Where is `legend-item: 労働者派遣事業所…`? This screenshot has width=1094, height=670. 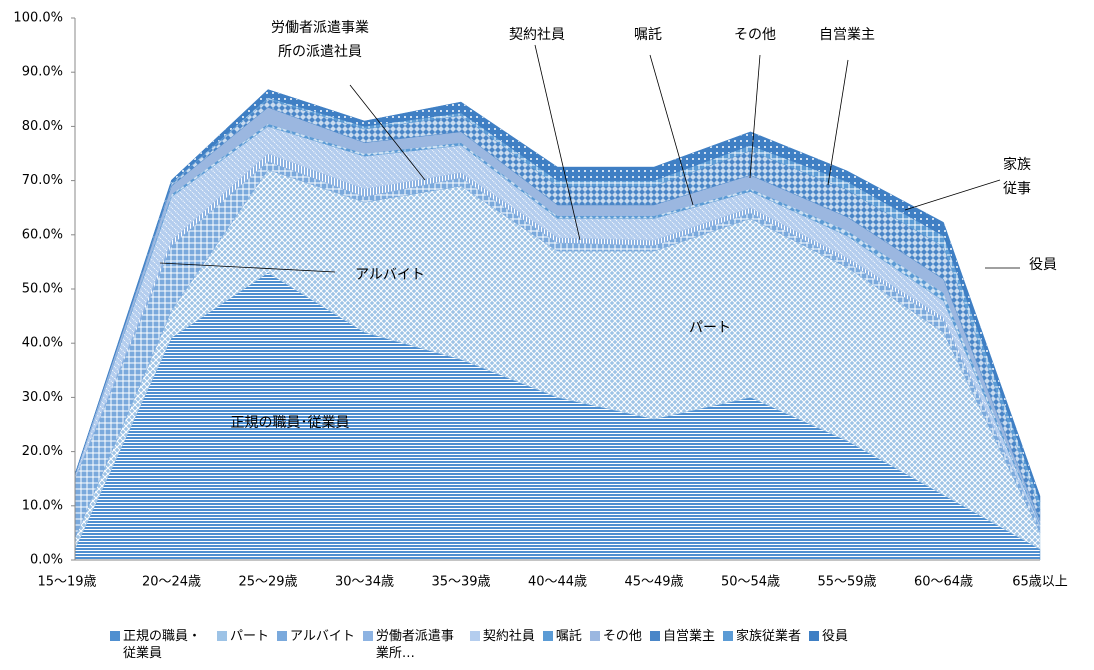 legend-item: 労働者派遣事業所… is located at coordinates (412, 645).